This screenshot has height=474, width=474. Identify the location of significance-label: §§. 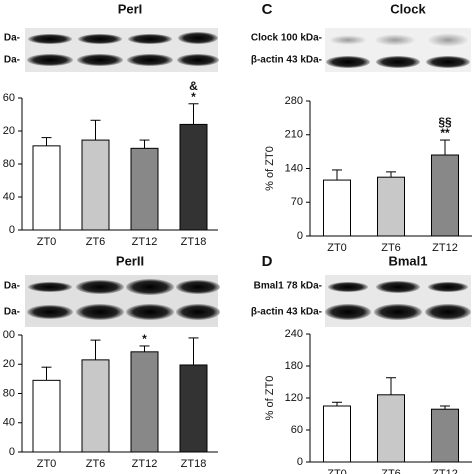
(445, 122).